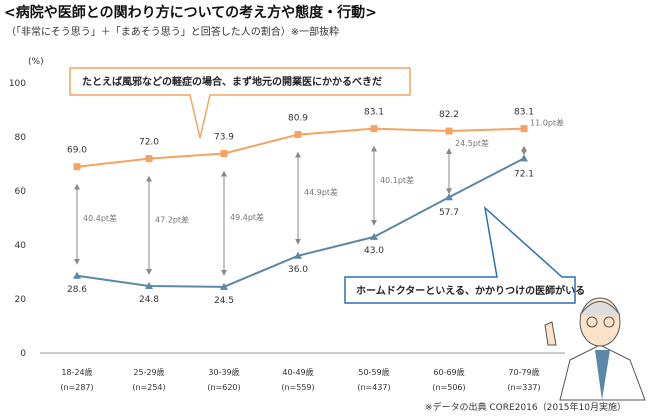 This screenshot has width=650, height=417. What do you see at coordinates (448, 372) in the screenshot?
I see `x-tick-label: 60-69歳` at bounding box center [448, 372].